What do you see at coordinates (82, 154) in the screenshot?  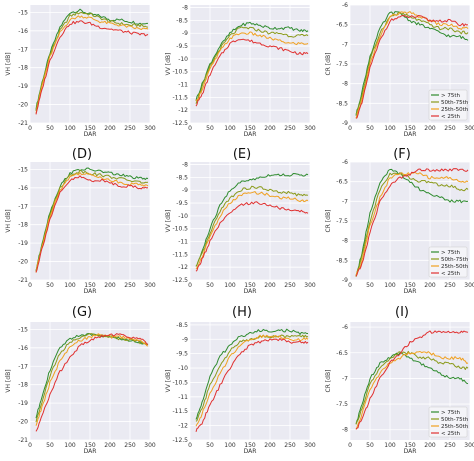 I see `row-label-D: (D)` at bounding box center [82, 154].